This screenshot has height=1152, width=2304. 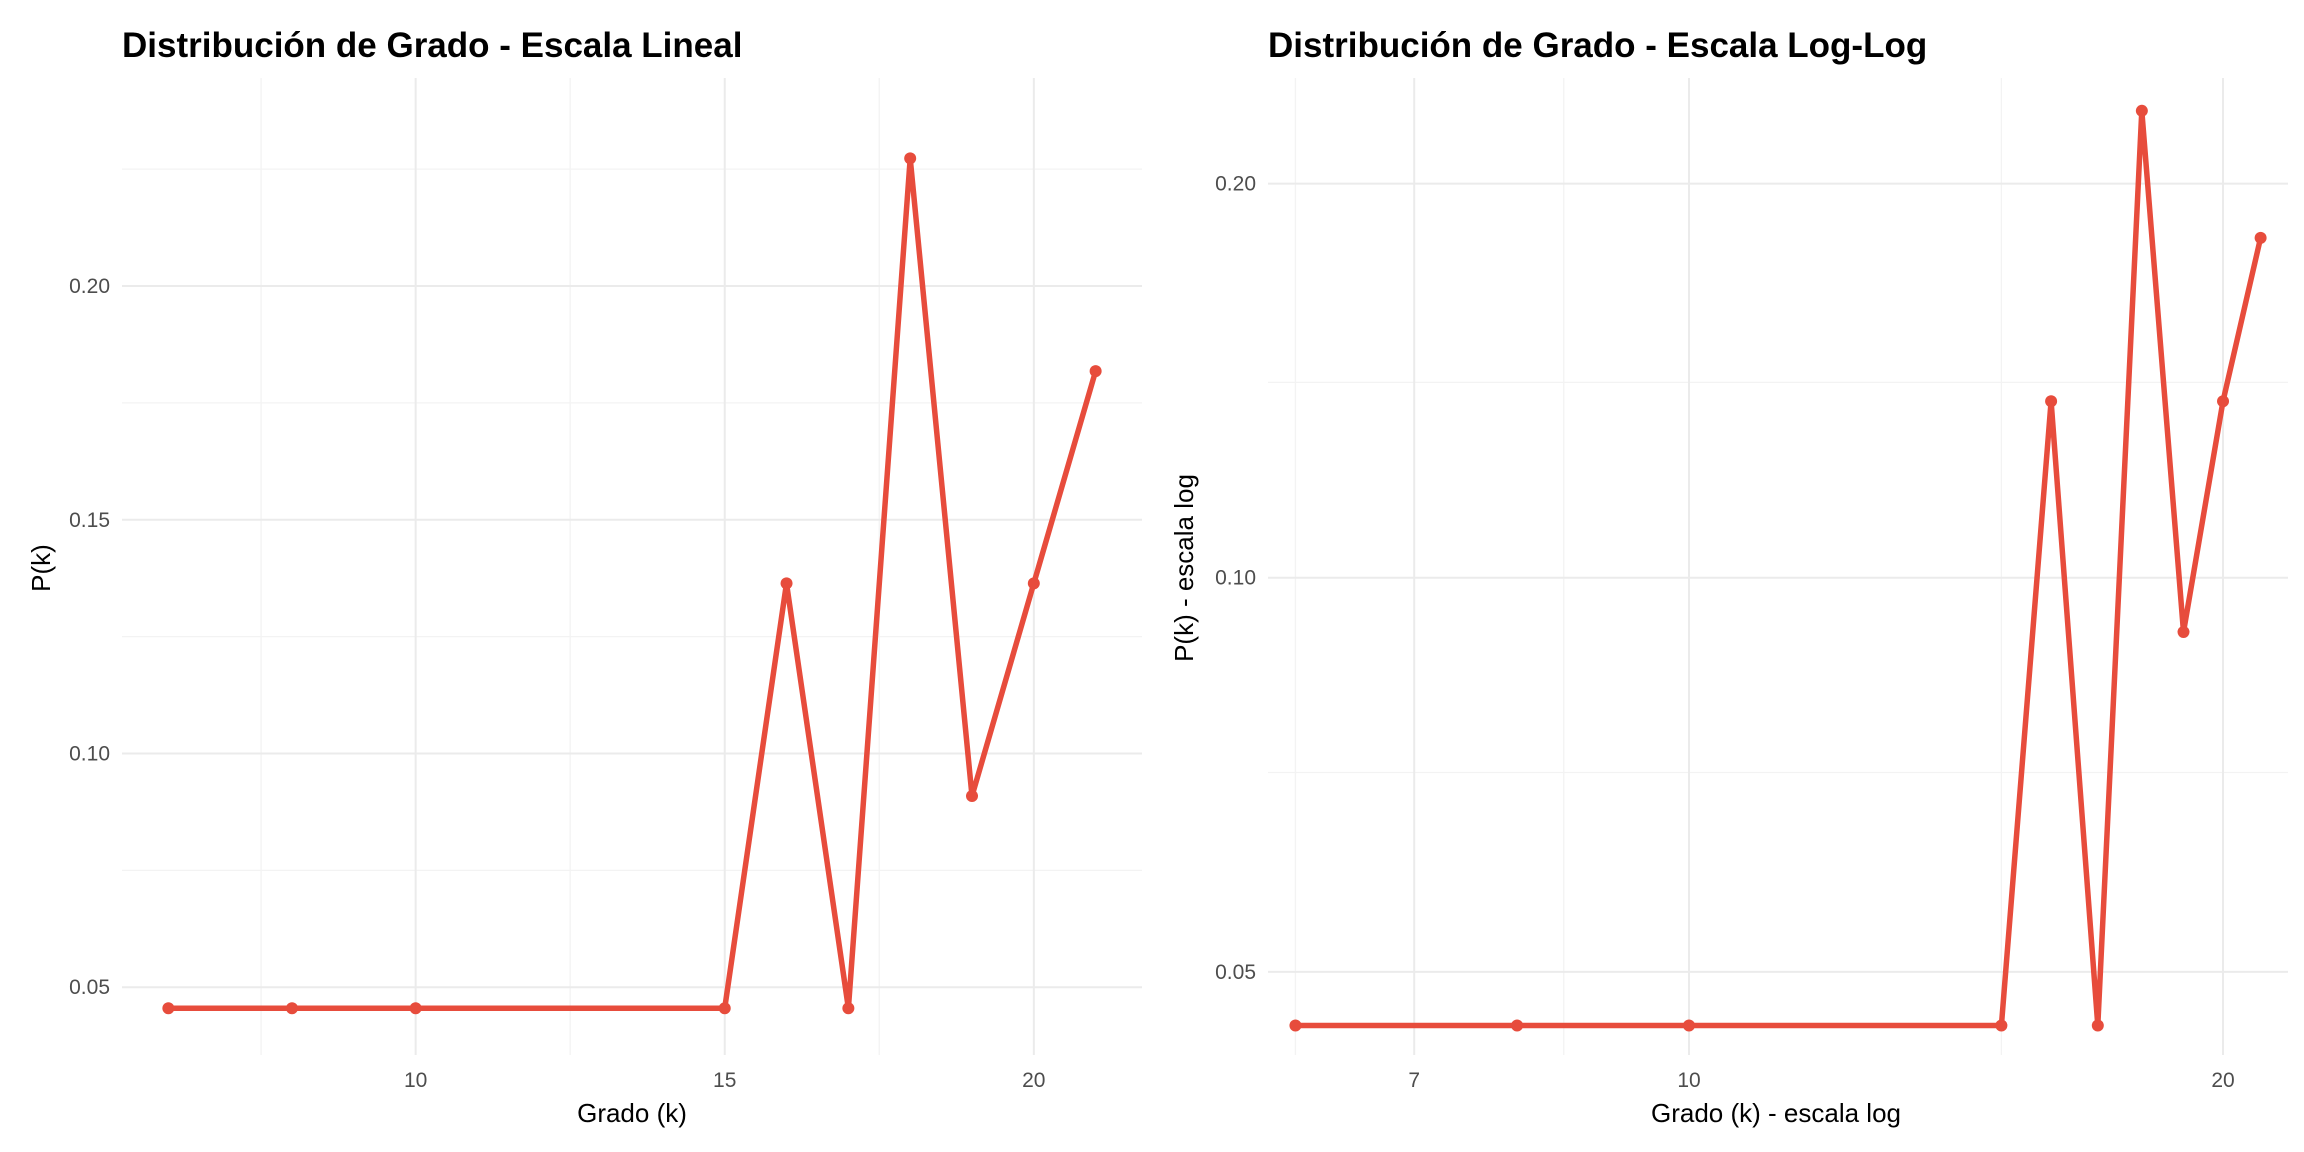 What do you see at coordinates (89, 520) in the screenshot?
I see `y-tick-label: 0.15` at bounding box center [89, 520].